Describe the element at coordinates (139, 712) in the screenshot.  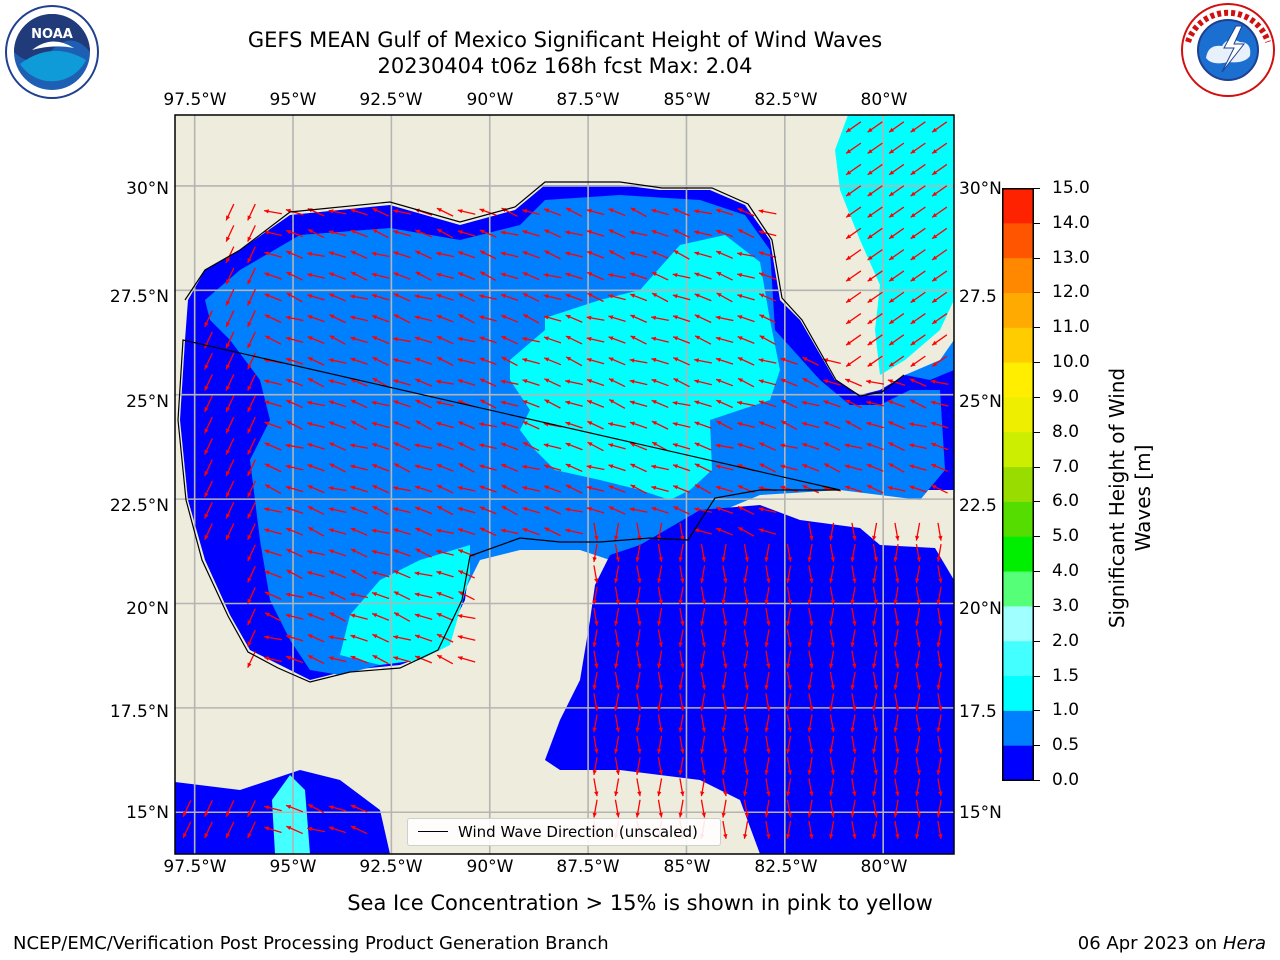
I see `lat-tick-left: 17.5°N` at that location.